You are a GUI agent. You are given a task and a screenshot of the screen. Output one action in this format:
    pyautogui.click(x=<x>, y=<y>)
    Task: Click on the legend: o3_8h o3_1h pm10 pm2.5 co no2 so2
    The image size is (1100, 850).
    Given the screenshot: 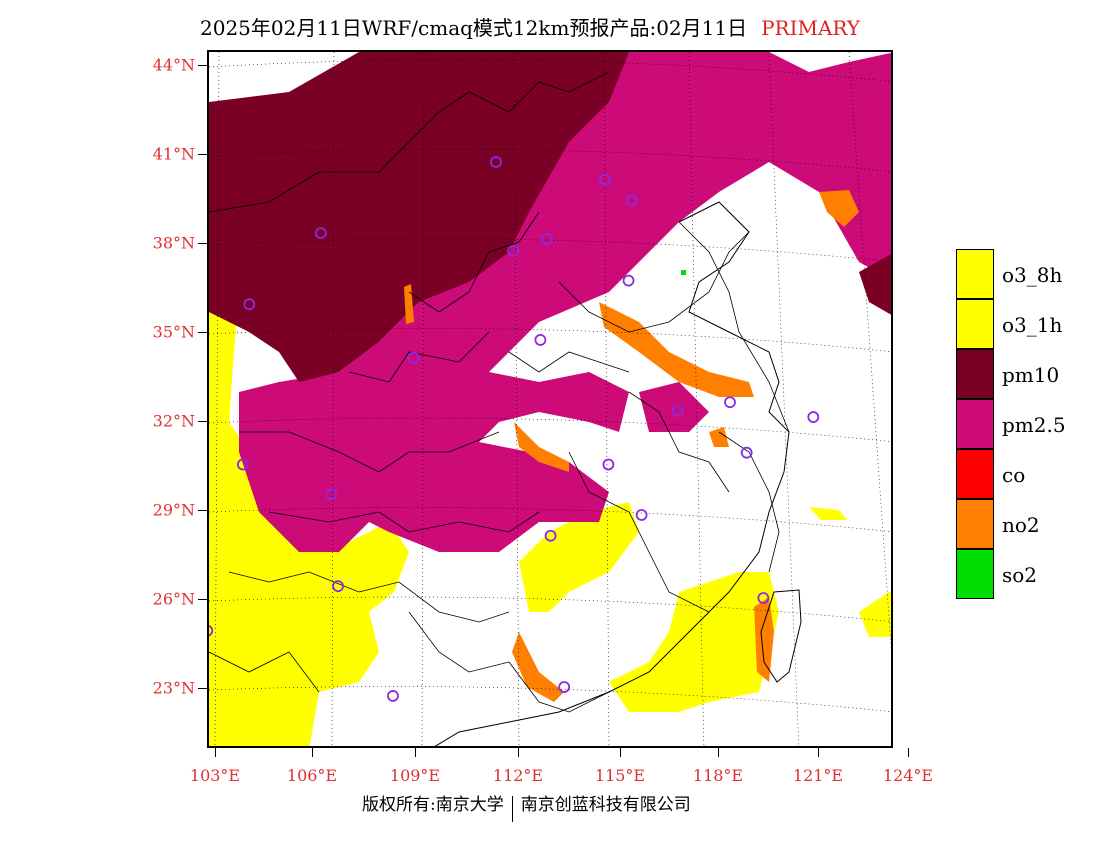 What is the action you would take?
    pyautogui.click(x=1016, y=424)
    